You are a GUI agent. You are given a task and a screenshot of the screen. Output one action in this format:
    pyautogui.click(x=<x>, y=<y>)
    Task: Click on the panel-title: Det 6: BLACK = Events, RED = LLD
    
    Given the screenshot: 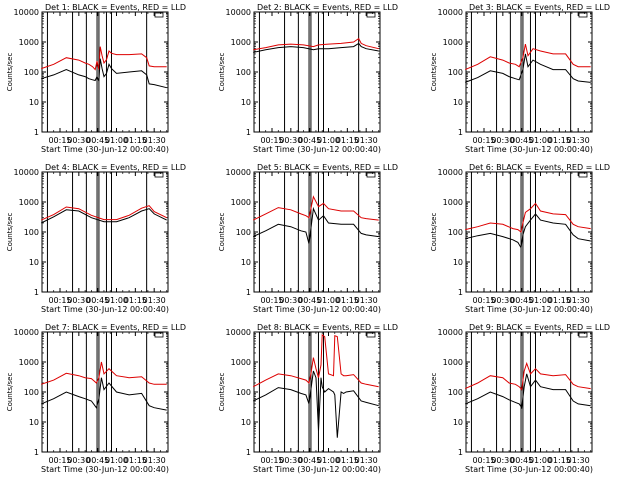 What is the action you would take?
    pyautogui.click(x=539, y=167)
    